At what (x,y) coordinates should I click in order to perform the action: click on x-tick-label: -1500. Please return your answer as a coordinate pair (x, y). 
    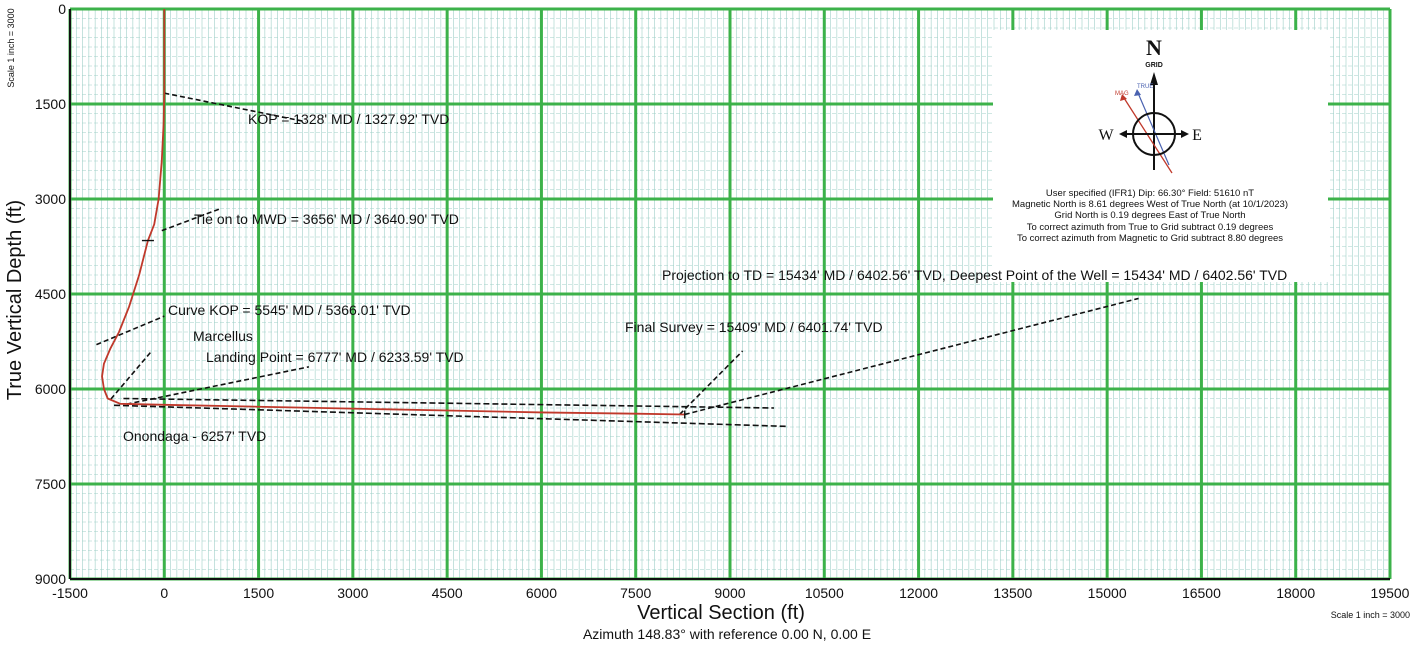
    Looking at the image, I should click on (70, 593).